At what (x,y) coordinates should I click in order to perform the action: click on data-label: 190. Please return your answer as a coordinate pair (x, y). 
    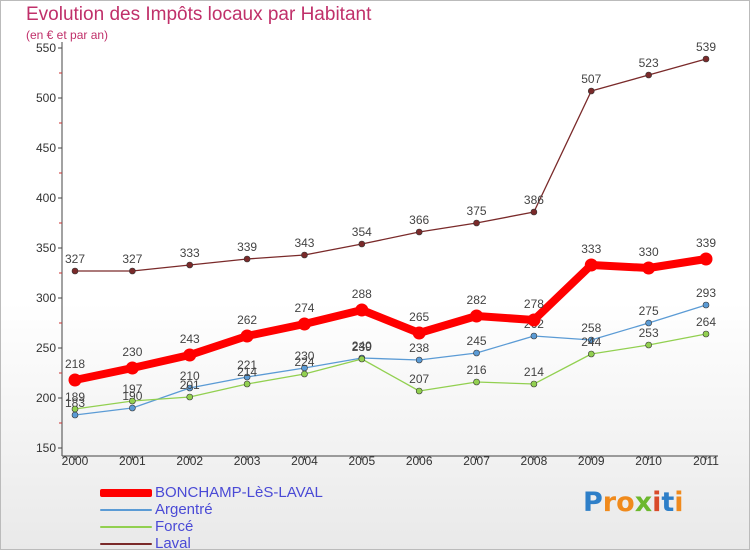
    Looking at the image, I should click on (132, 396).